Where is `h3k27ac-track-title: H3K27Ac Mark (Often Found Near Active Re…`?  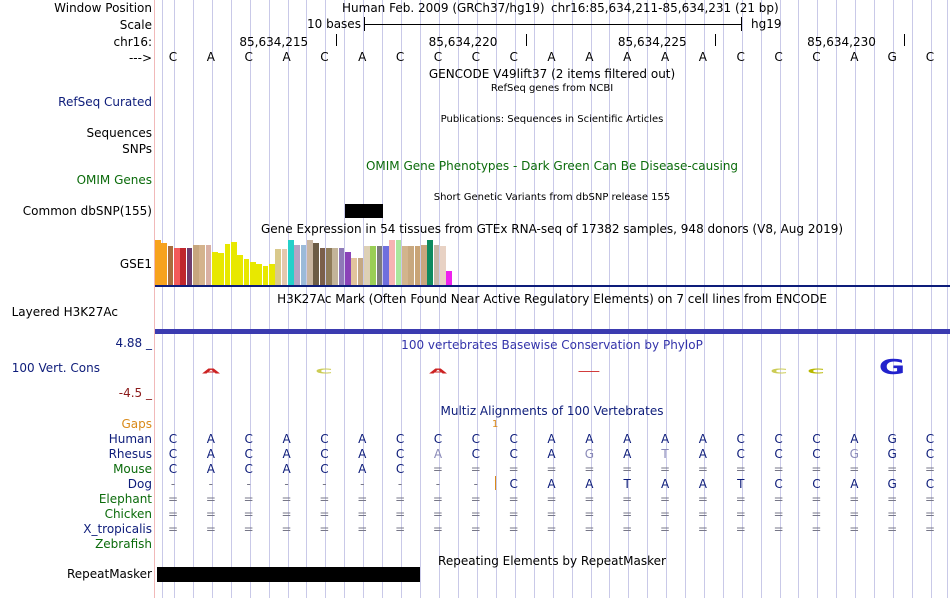
h3k27ac-track-title: H3K27Ac Mark (Often Found Near Active Re… is located at coordinates (552, 299).